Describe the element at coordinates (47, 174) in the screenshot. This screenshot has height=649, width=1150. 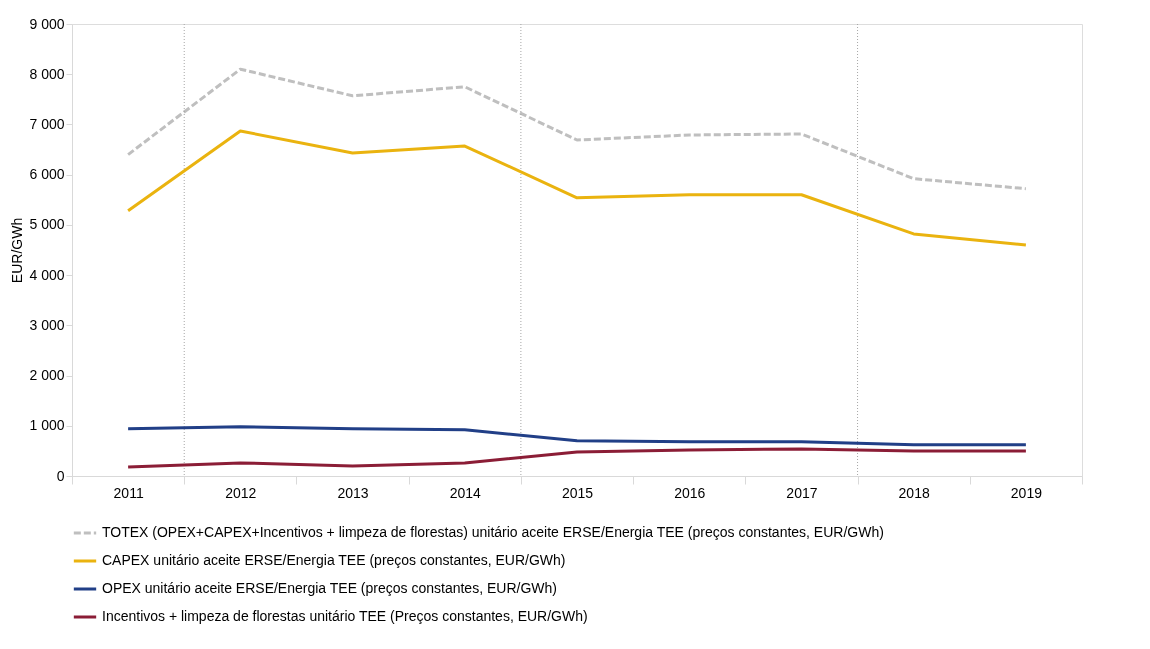
I see `y-tick-label: 6 000` at that location.